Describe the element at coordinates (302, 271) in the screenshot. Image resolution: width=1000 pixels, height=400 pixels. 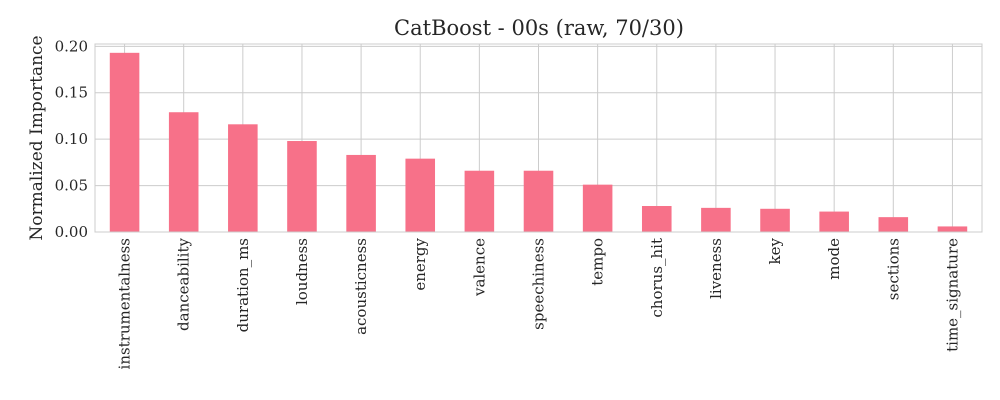
I see `x-tick-label: loudness` at that location.